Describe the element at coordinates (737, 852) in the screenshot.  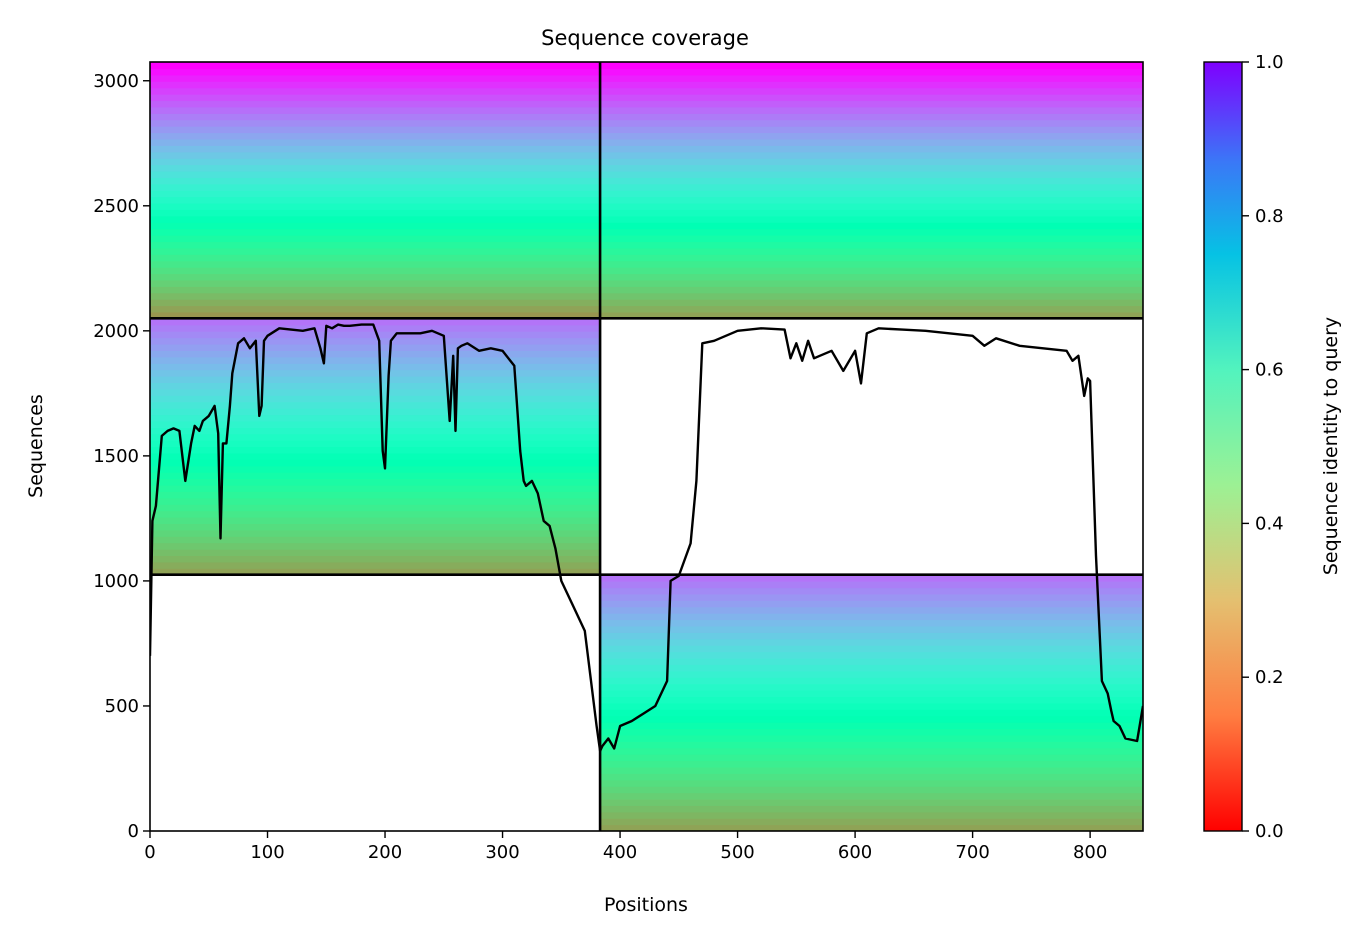
I see `x-tick-label: 500` at that location.